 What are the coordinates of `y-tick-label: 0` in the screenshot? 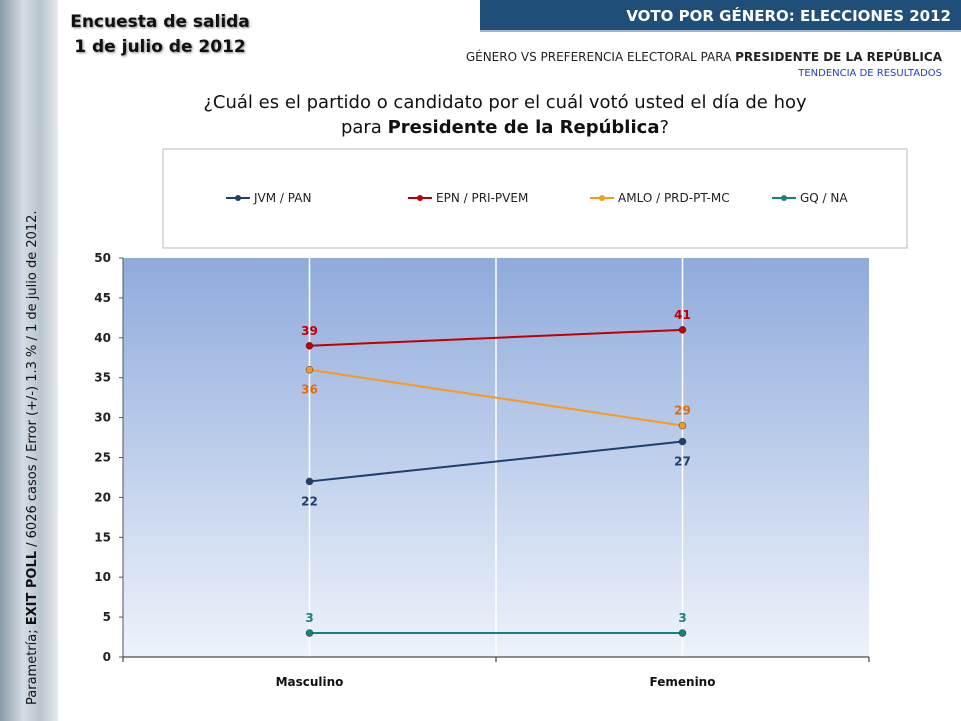 It's located at (107, 657).